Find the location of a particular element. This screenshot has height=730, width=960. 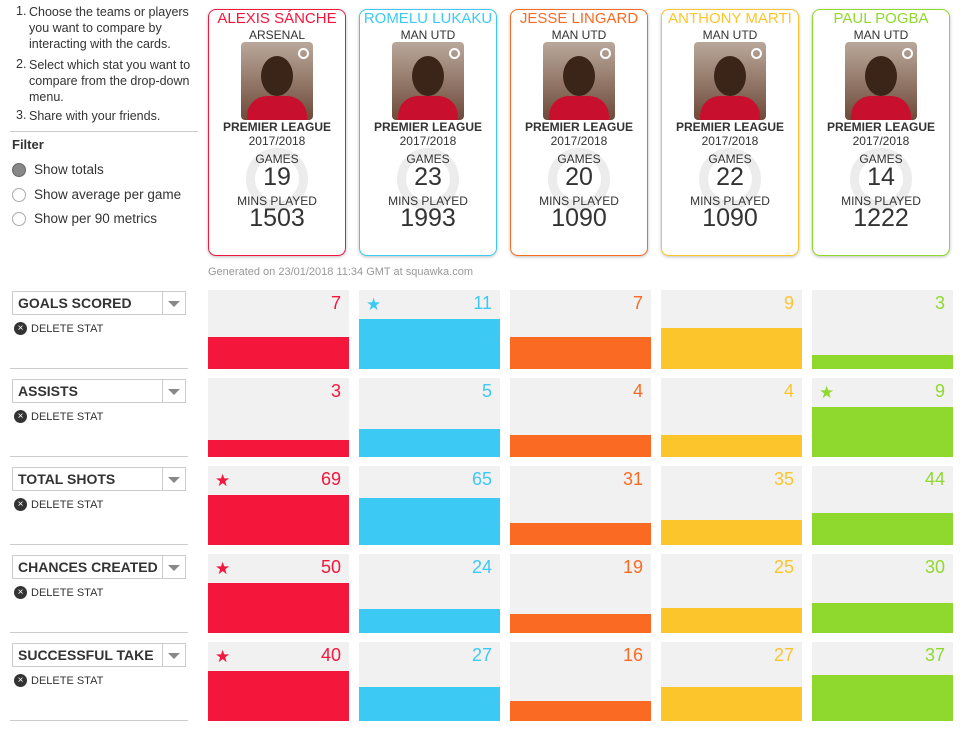

stat-value: 7 is located at coordinates (637, 303).